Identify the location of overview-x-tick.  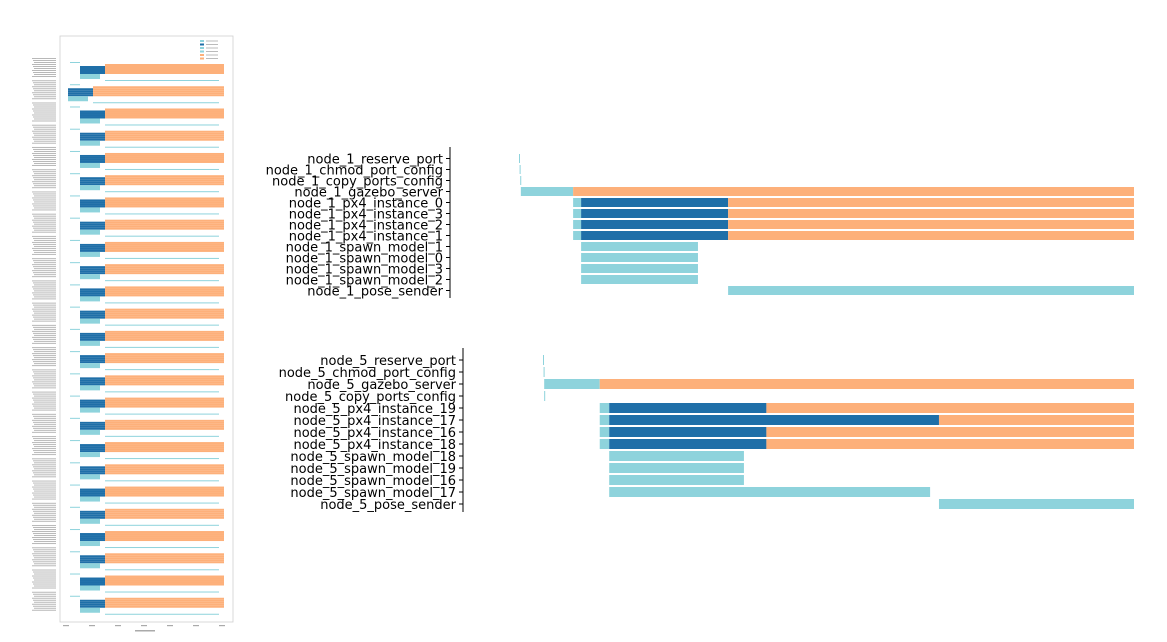
(144, 626).